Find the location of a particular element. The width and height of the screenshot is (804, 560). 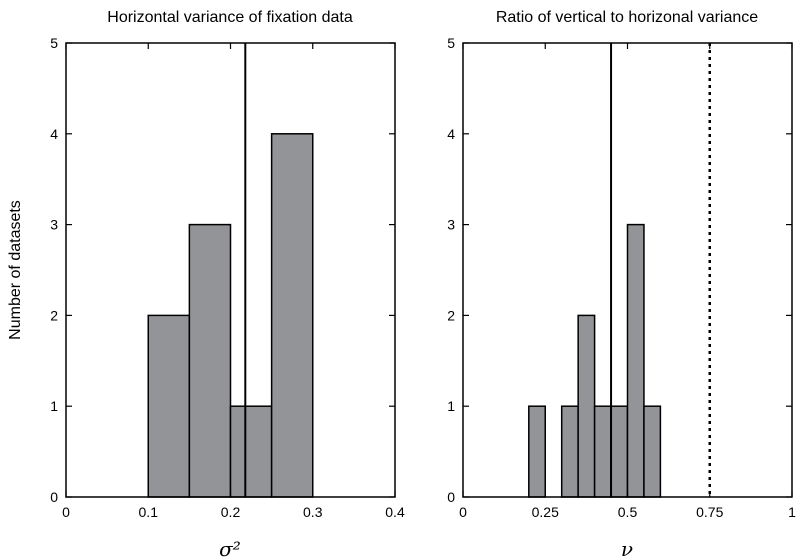

x-tick-label: 0.3 is located at coordinates (313, 512).